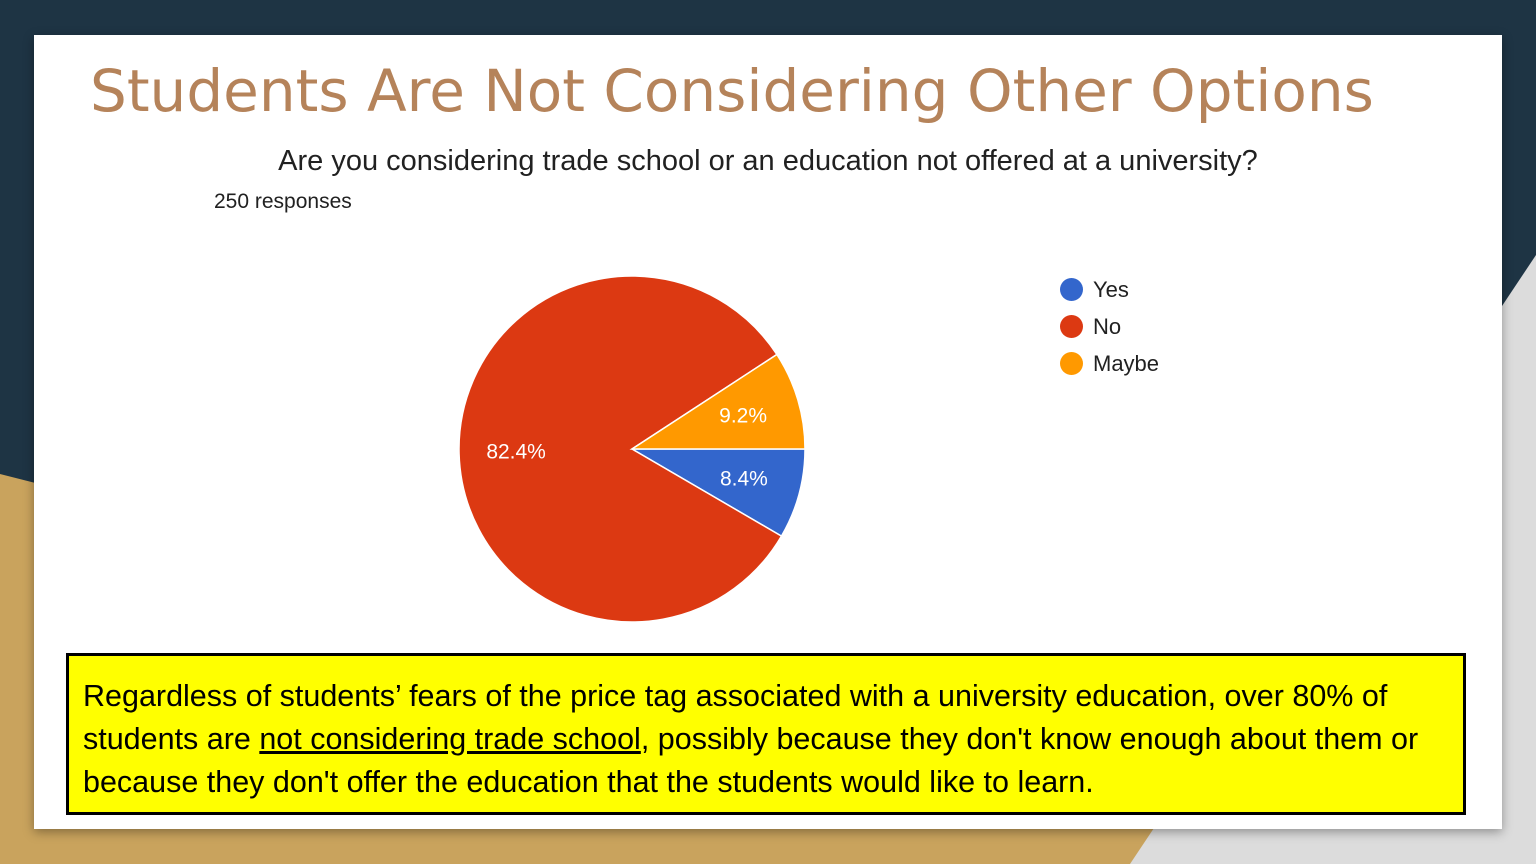  Describe the element at coordinates (743, 416) in the screenshot. I see `pie-label-maybe: 9.2%` at that location.